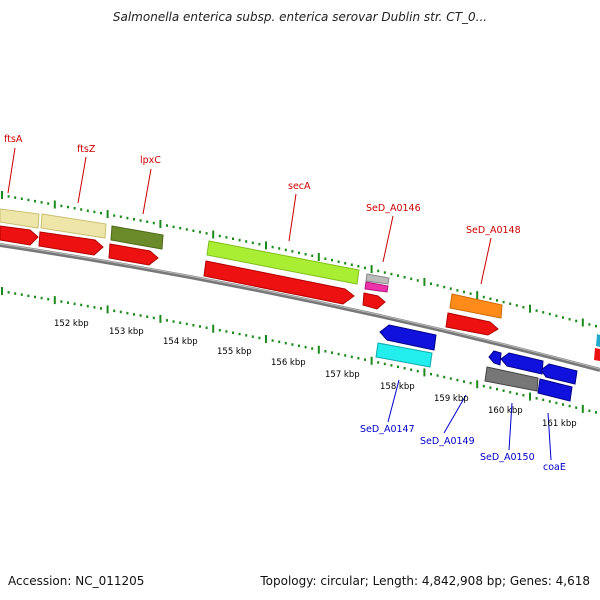 Image resolution: width=600 pixels, height=600 pixels. I want to click on gene-SeD_A0147-cds, so click(408, 337).